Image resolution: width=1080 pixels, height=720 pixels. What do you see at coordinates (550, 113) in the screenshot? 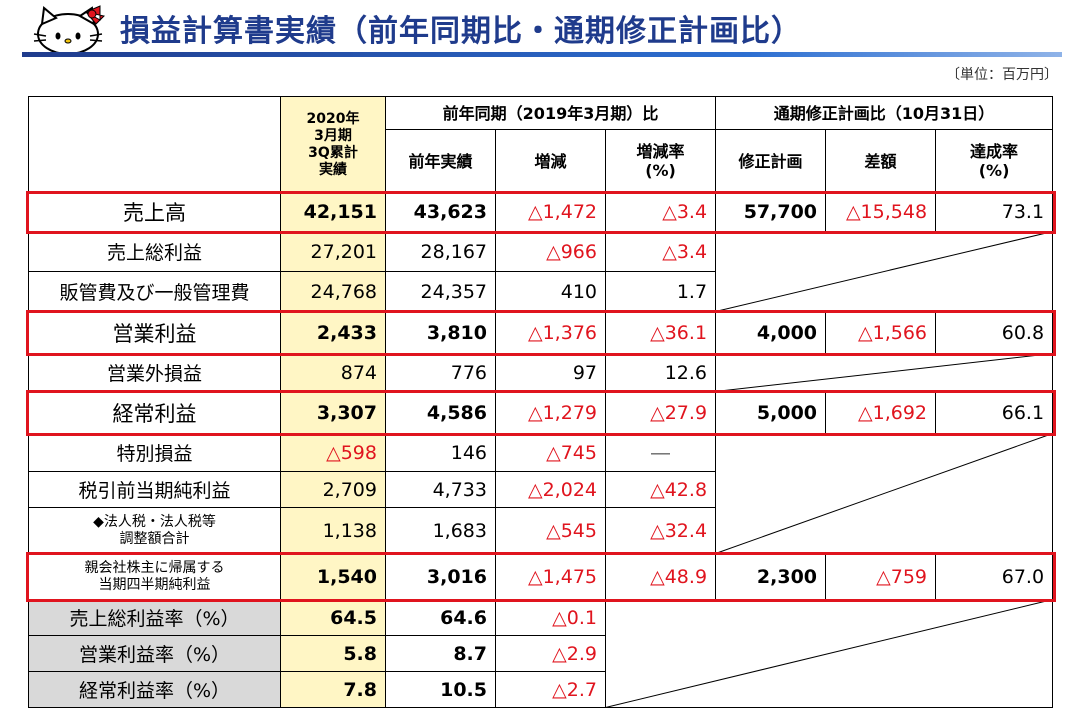
I see `header-group-prev: 前年同期（2019年3月期）比` at bounding box center [550, 113].